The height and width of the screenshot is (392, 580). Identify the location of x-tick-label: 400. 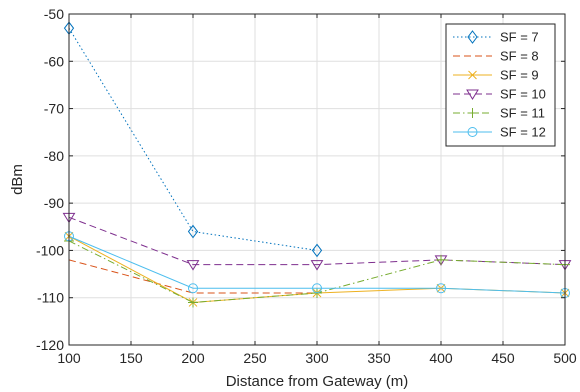
(441, 358).